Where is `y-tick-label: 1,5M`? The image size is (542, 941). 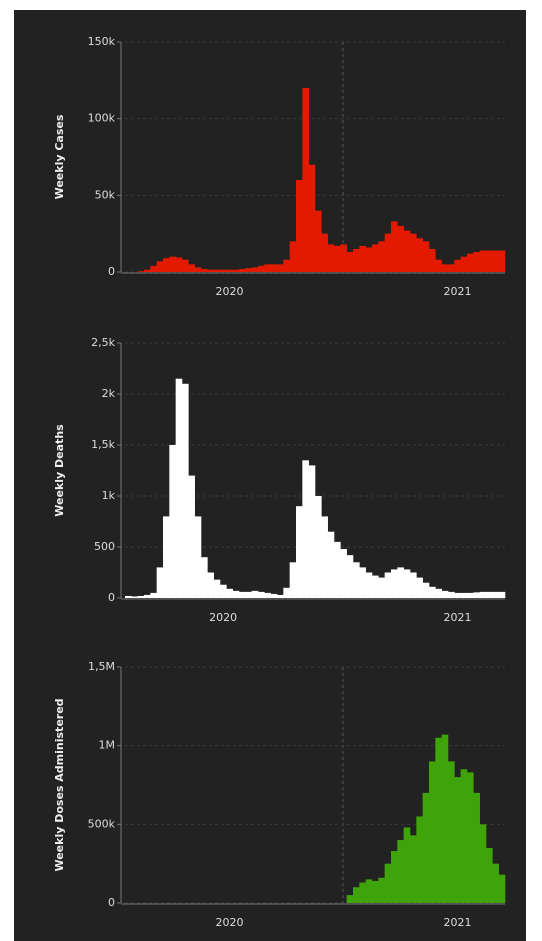
y-tick-label: 1,5M is located at coordinates (101, 666).